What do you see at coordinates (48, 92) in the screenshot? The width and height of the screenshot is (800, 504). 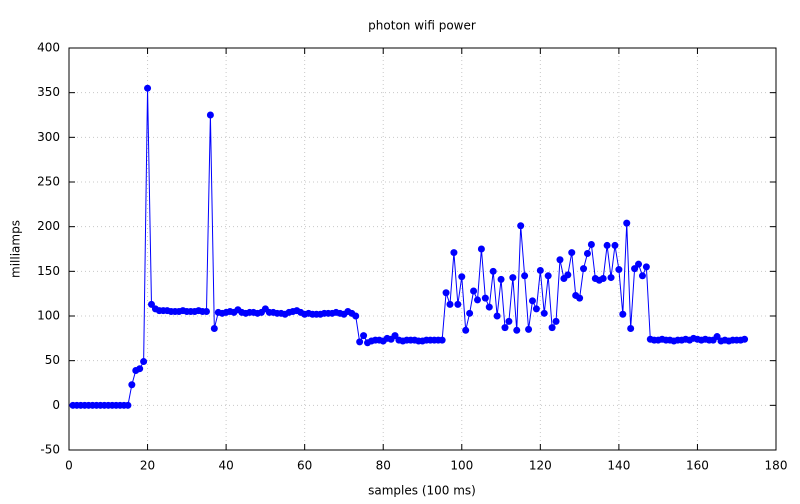 I see `y-tick-label: 350` at bounding box center [48, 92].